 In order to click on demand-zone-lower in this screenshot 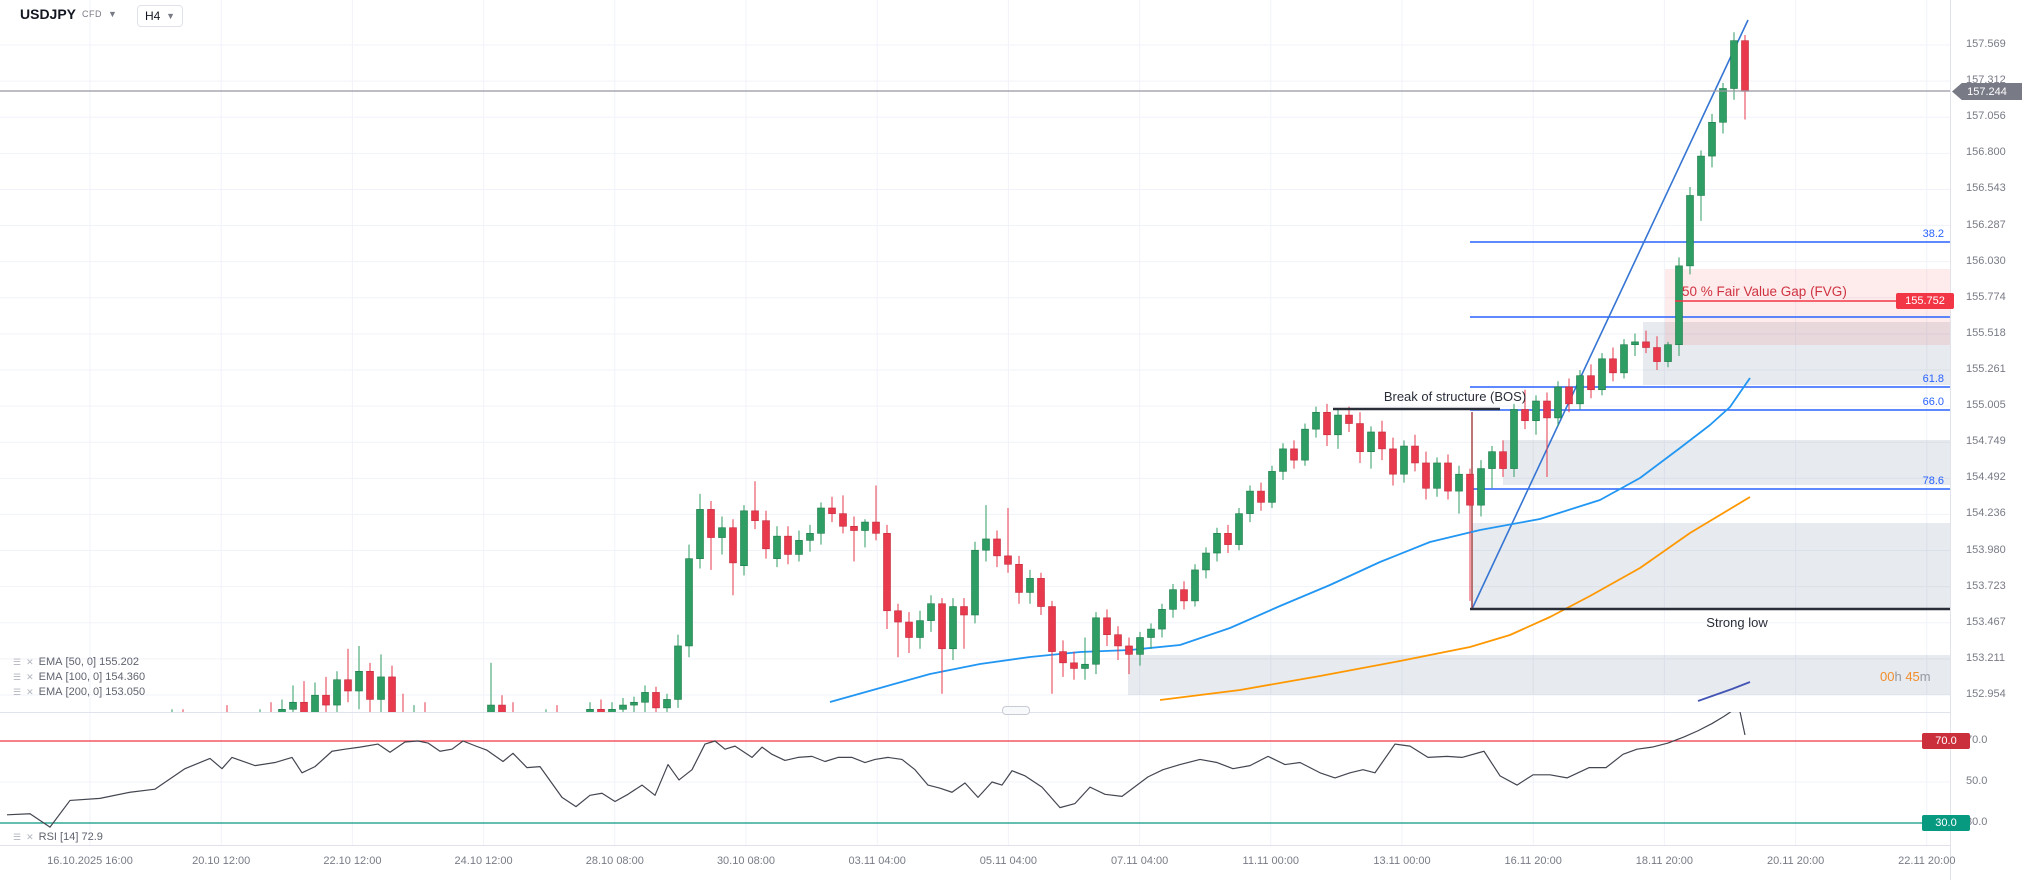, I will do `click(1539, 675)`.